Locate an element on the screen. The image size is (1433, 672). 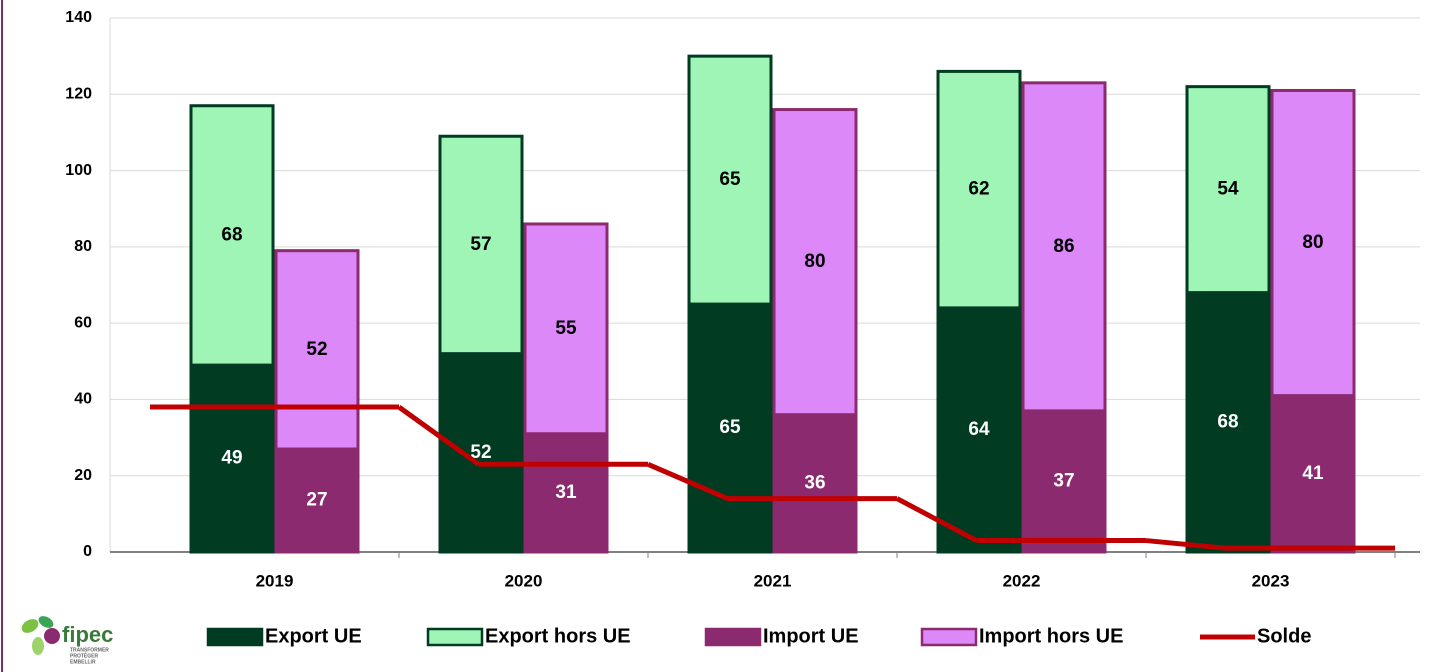
data-label: 49 is located at coordinates (231, 458).